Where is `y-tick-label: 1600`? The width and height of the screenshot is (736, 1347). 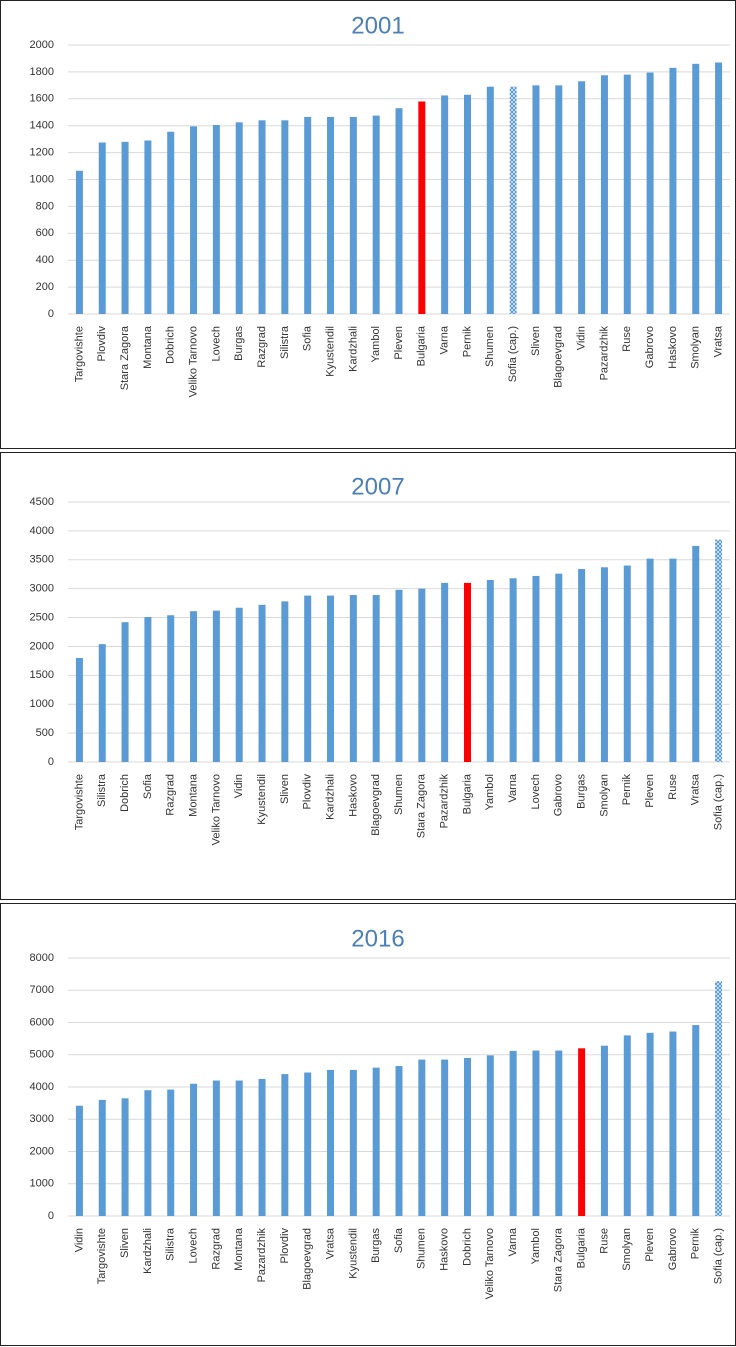
y-tick-label: 1600 is located at coordinates (42, 99).